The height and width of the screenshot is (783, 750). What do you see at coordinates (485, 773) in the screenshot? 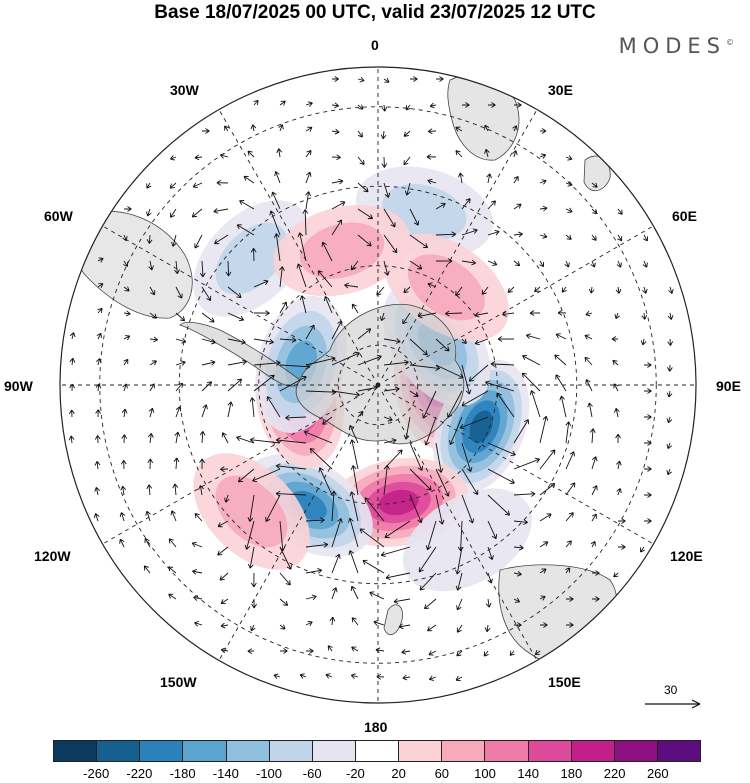
I see `colorbar-tick-label: 100` at bounding box center [485, 773].